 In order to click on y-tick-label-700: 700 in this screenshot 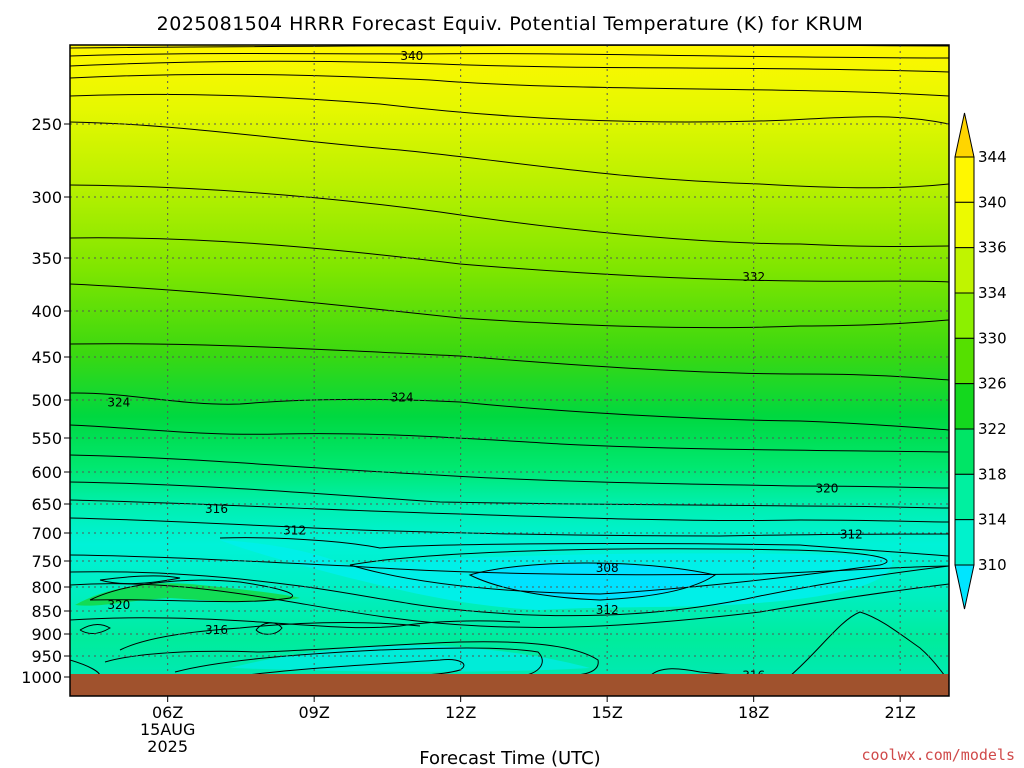, I will do `click(46, 533)`.